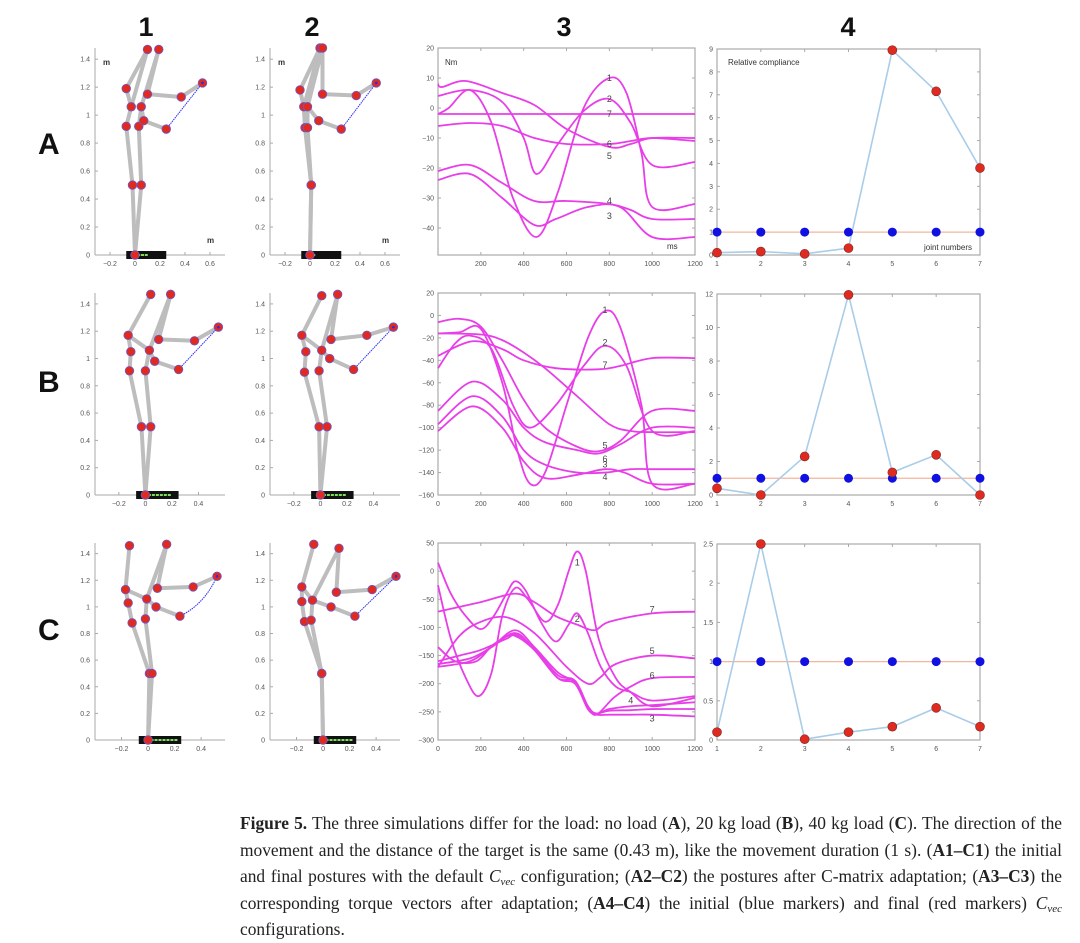 The width and height of the screenshot is (1080, 943). What do you see at coordinates (260, 554) in the screenshot?
I see `y-tick-label: 1.4` at bounding box center [260, 554].